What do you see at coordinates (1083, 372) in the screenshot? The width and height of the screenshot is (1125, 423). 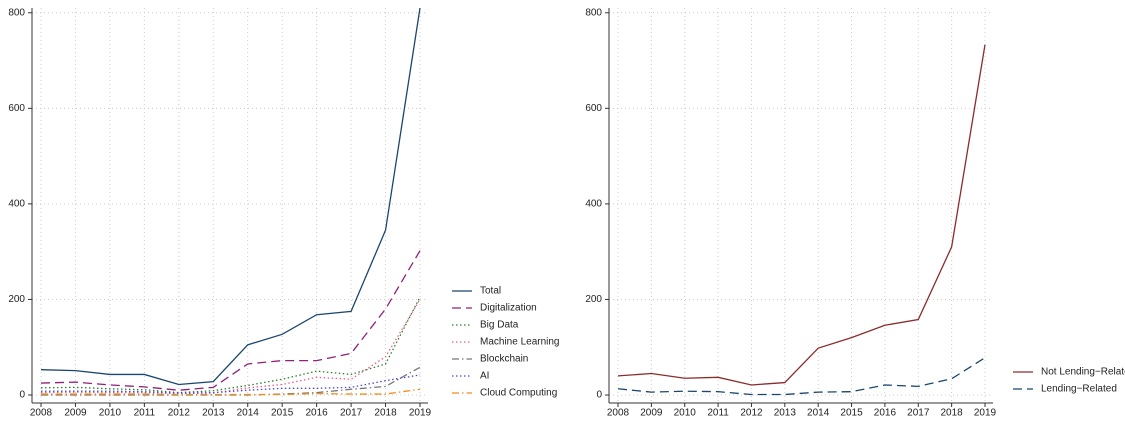 I see `legend-label: Not Lending−Related` at bounding box center [1083, 372].